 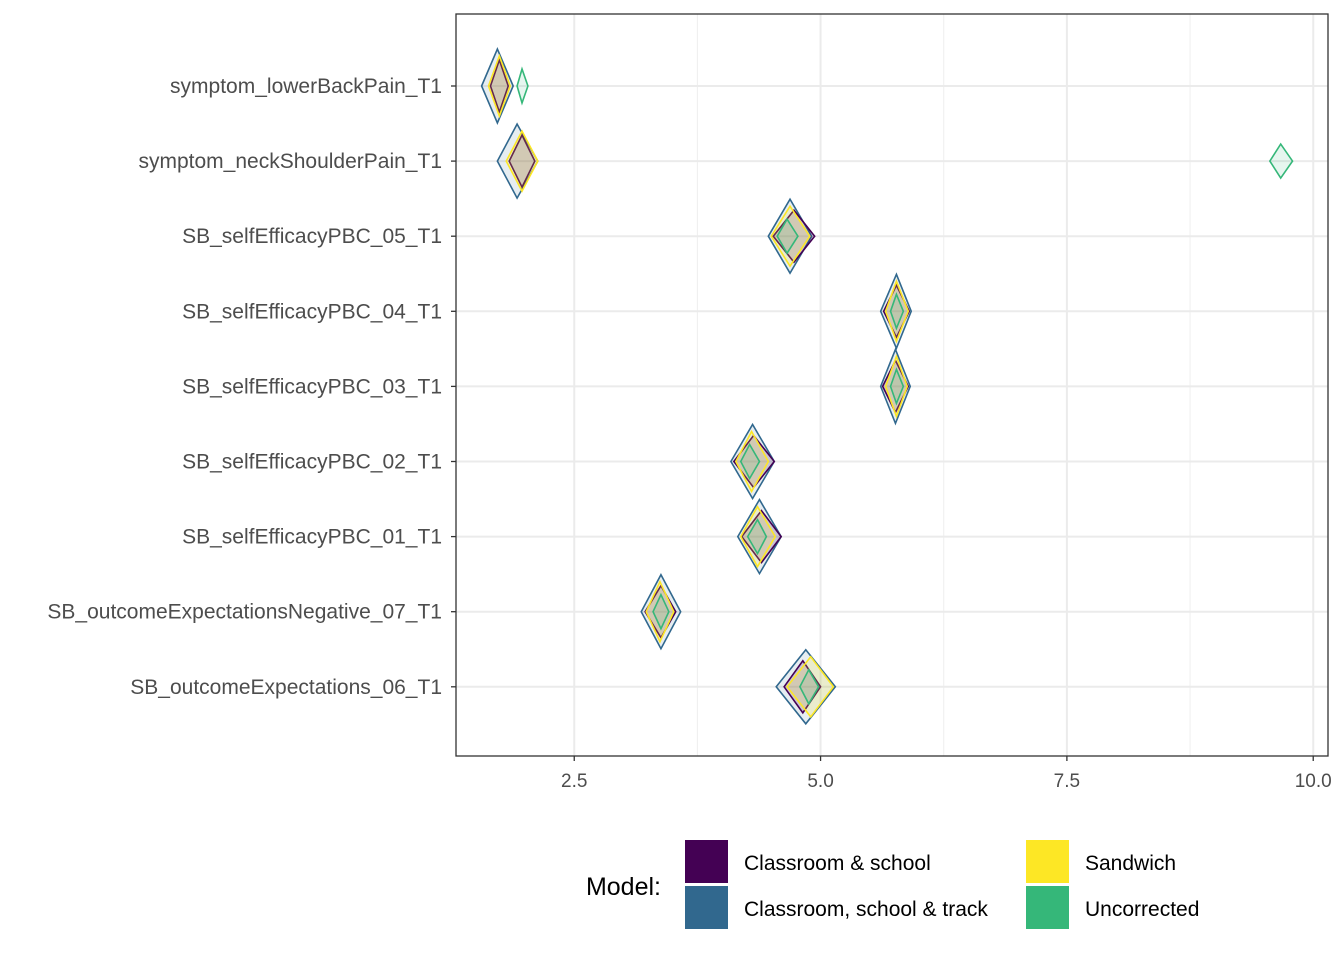 I want to click on legend-label: Uncorrected, so click(x=1142, y=909).